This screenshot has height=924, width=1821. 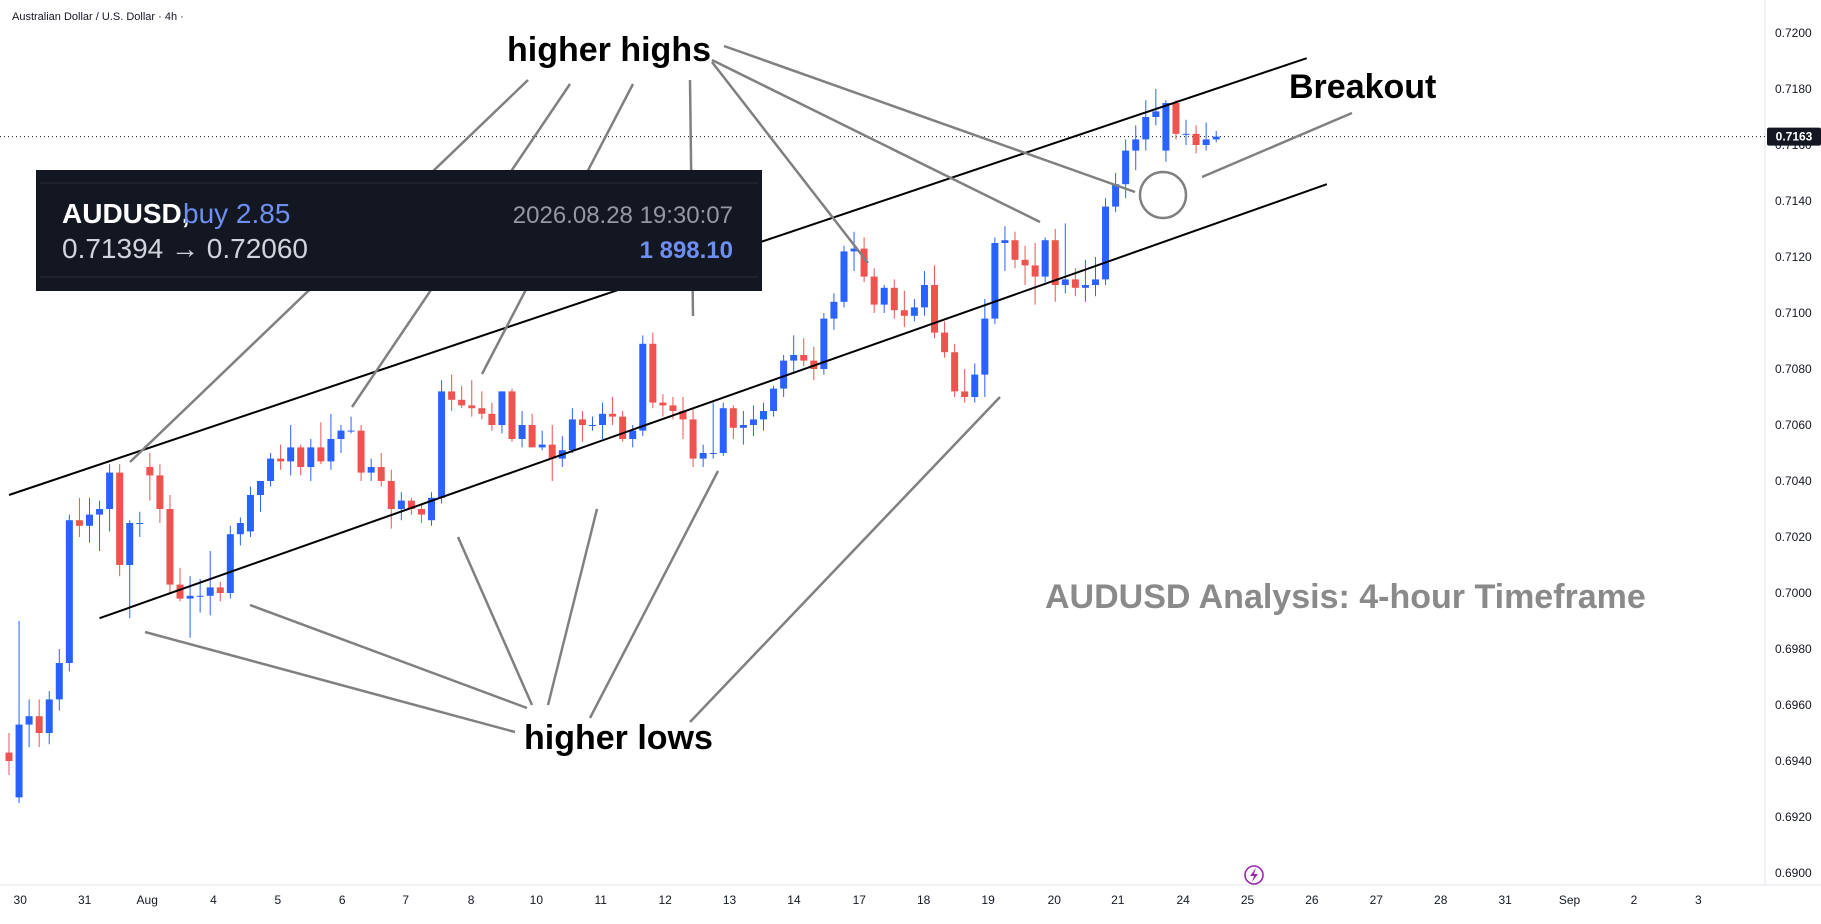 What do you see at coordinates (1183, 900) in the screenshot?
I see `time-tick-label: 24` at bounding box center [1183, 900].